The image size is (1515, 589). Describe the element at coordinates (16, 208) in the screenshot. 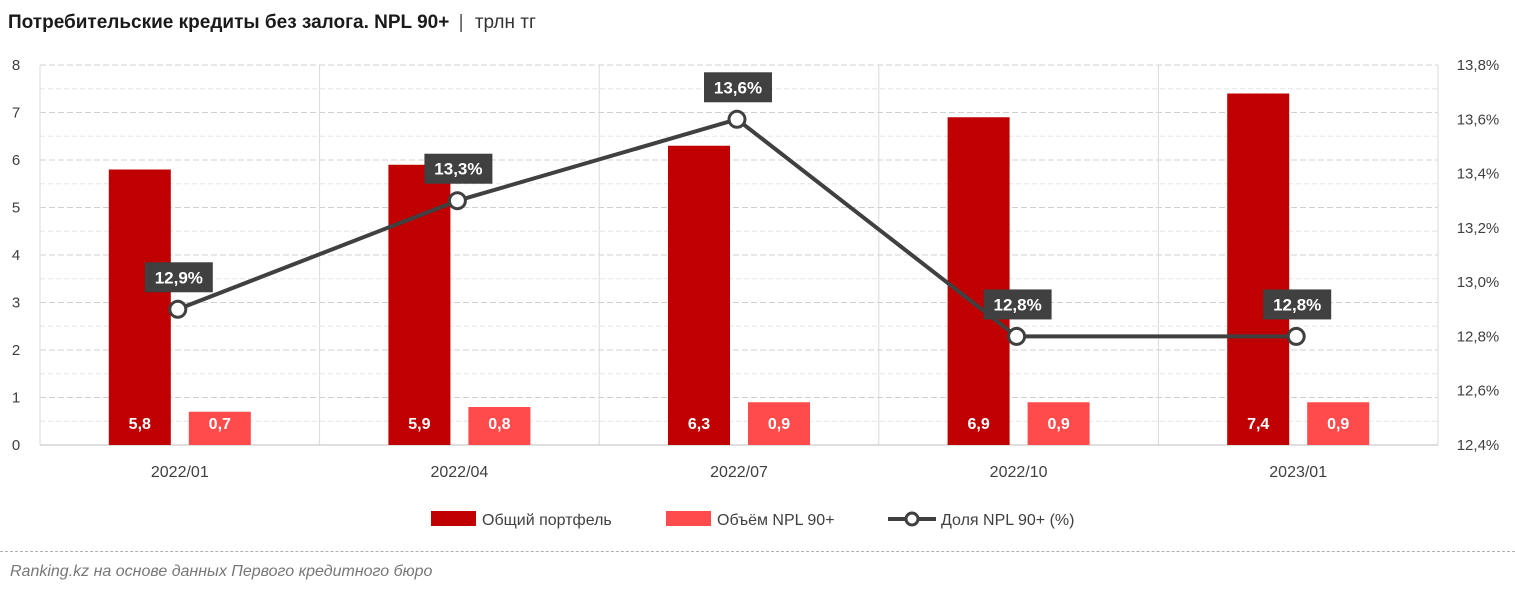

I see `y-left-tick-label: 5` at that location.